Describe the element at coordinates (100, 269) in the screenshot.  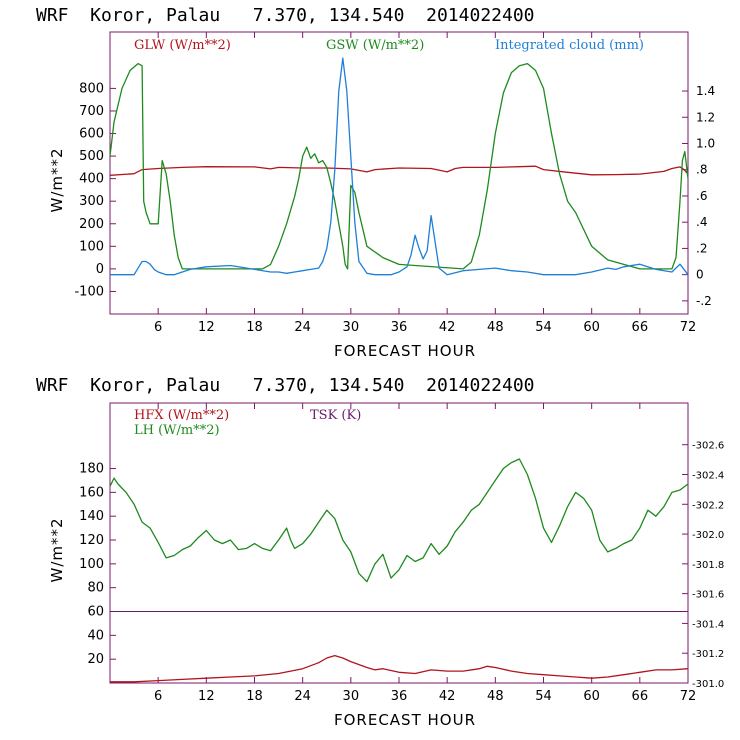
I see `y-tick-label: 0` at that location.